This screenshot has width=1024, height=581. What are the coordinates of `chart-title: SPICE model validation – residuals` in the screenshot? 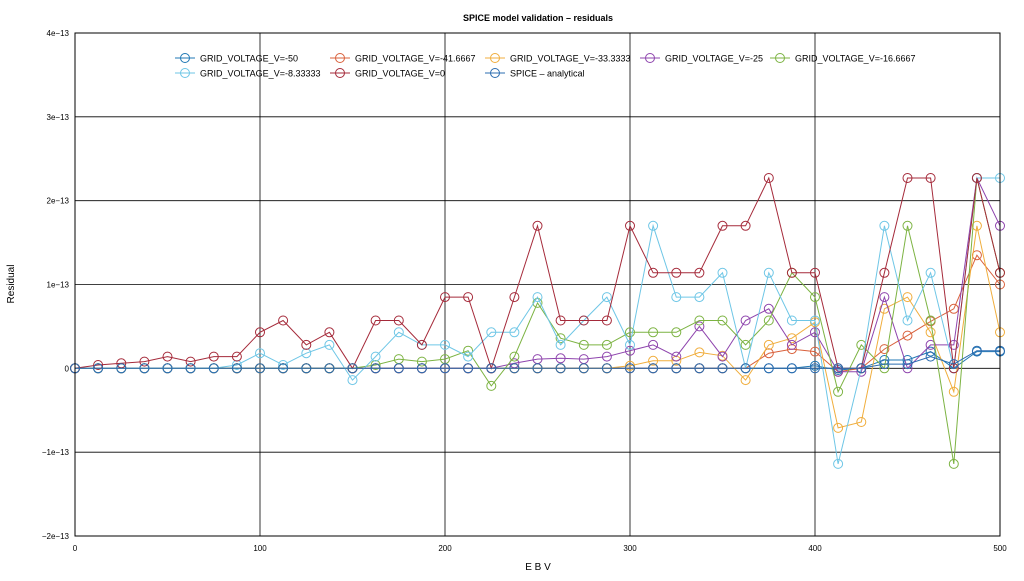 It's located at (538, 18).